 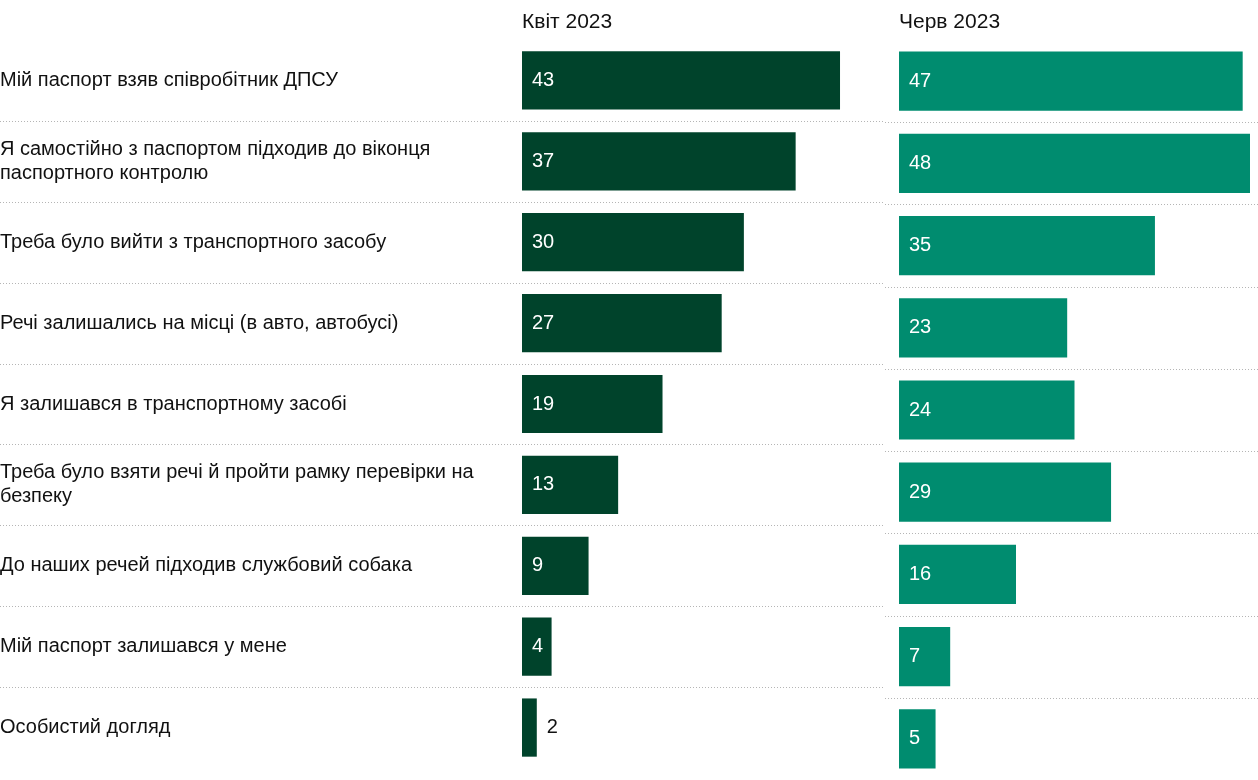 I want to click on chart-title: Квіт 2023, so click(x=567, y=20).